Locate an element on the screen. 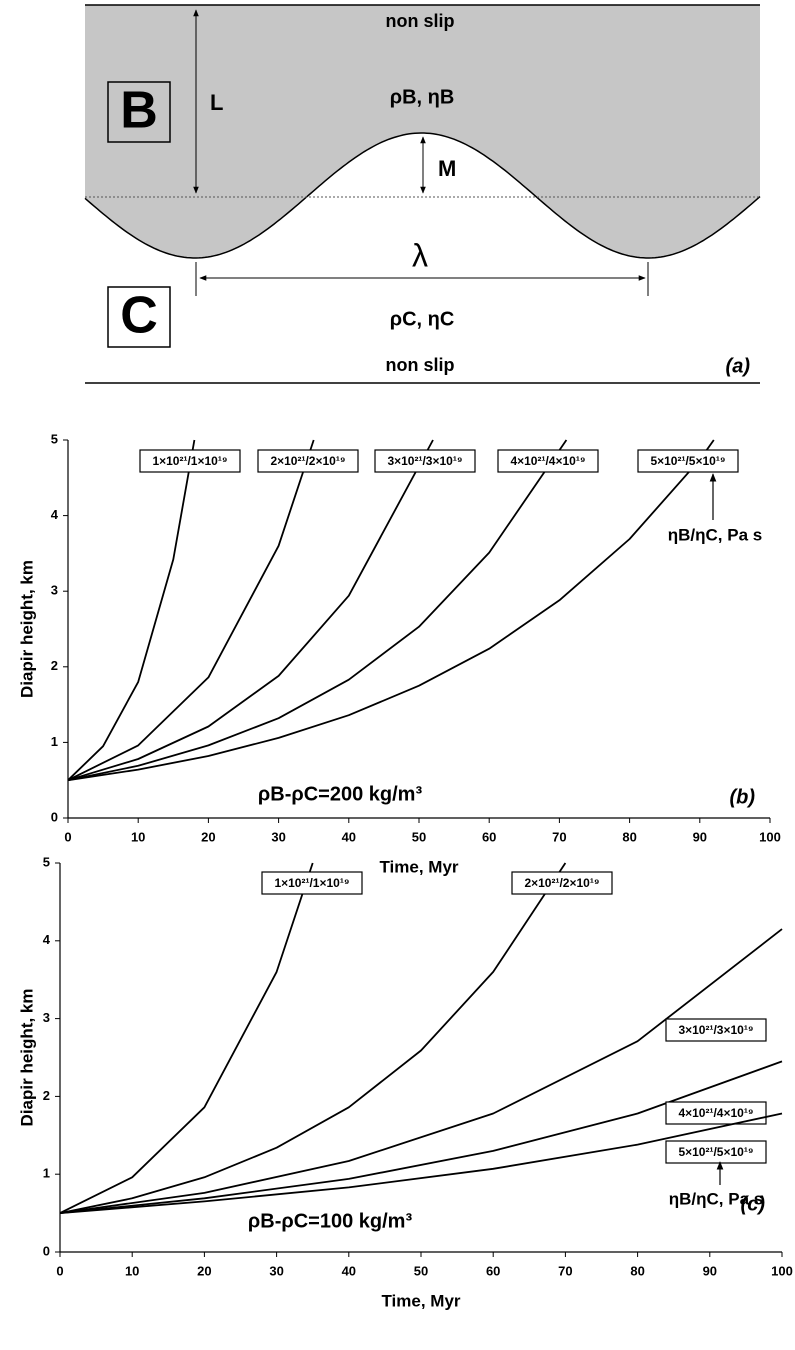  label-M: M is located at coordinates (447, 168).